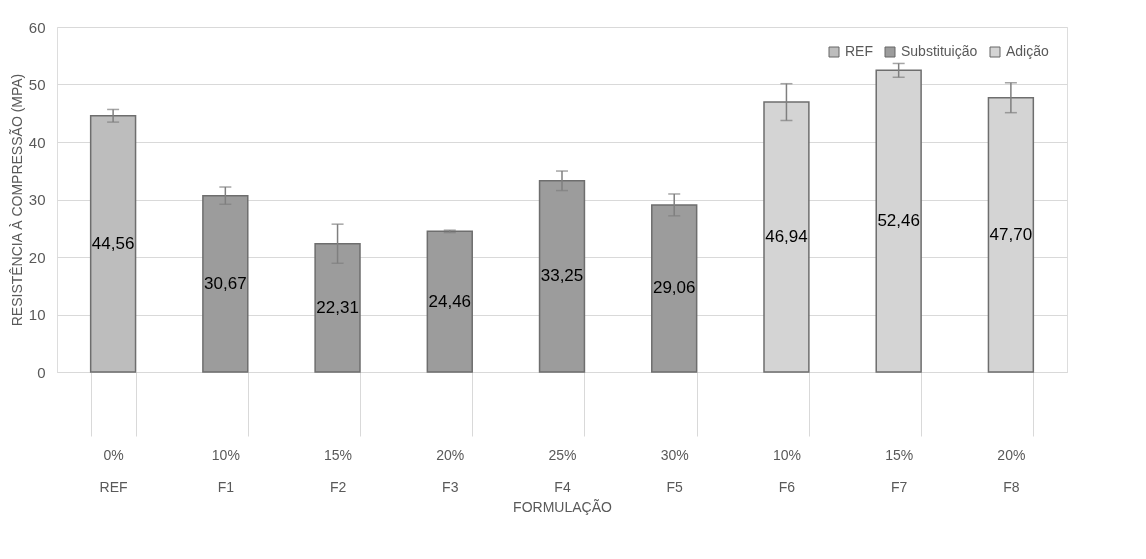 Image resolution: width=1146 pixels, height=559 pixels. What do you see at coordinates (37, 314) in the screenshot?
I see `y-tick-label: 10` at bounding box center [37, 314].